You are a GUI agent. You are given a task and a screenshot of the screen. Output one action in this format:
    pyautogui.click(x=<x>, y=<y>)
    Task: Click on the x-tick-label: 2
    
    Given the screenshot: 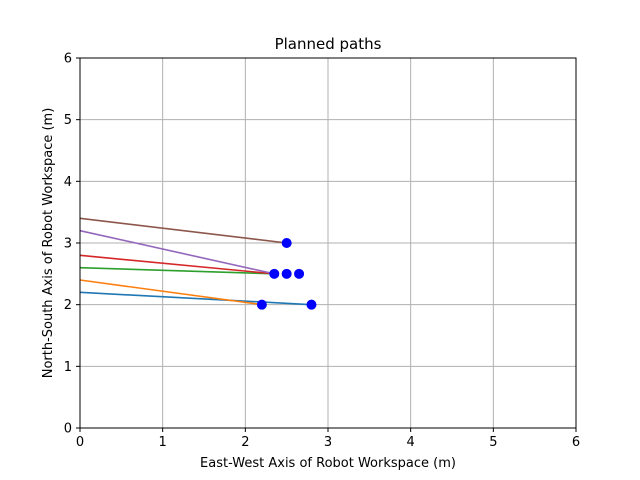 What is the action you would take?
    pyautogui.click(x=245, y=442)
    